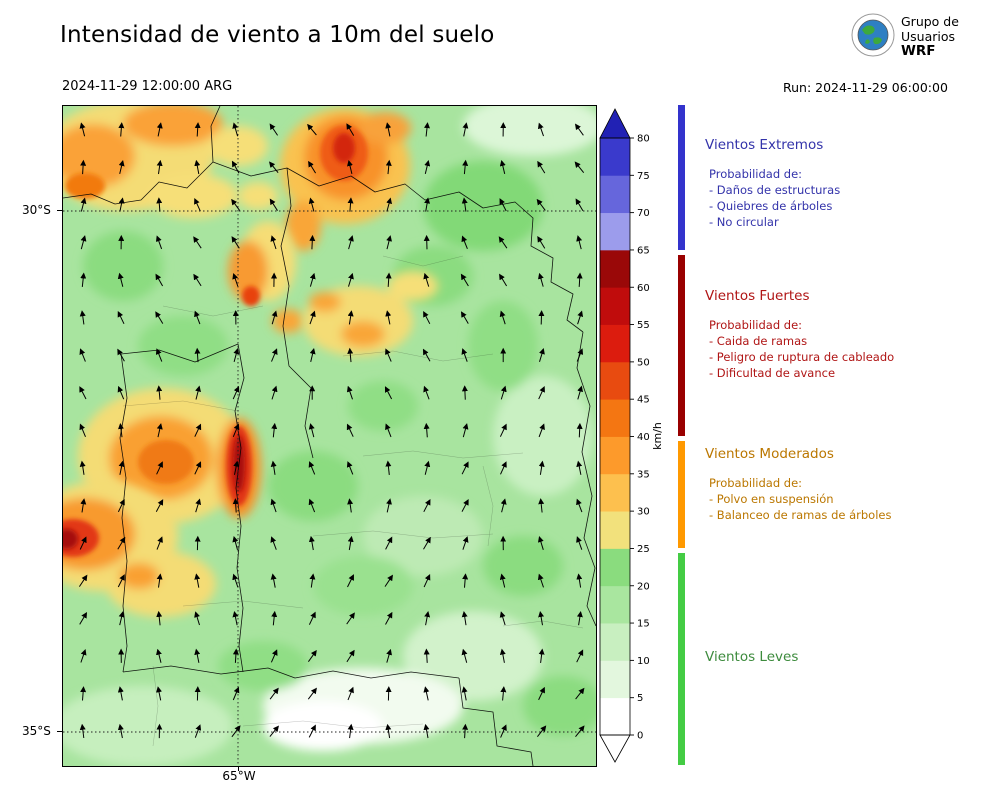 This screenshot has height=800, width=1000. Describe the element at coordinates (775, 190) in the screenshot. I see `legend-item: - Daños de estructuras` at that location.